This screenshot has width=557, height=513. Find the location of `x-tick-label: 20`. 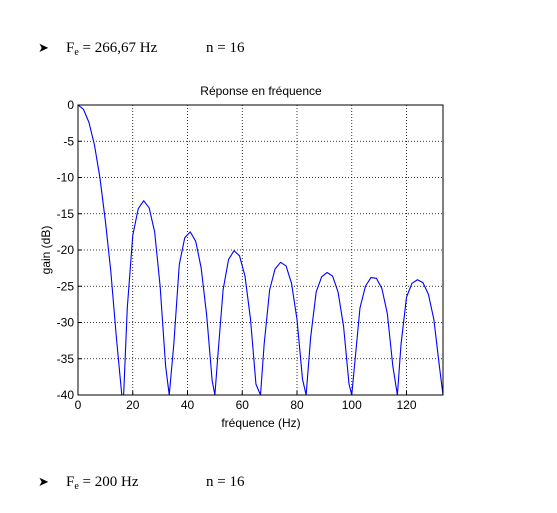

x-tick-label: 20 is located at coordinates (133, 405).